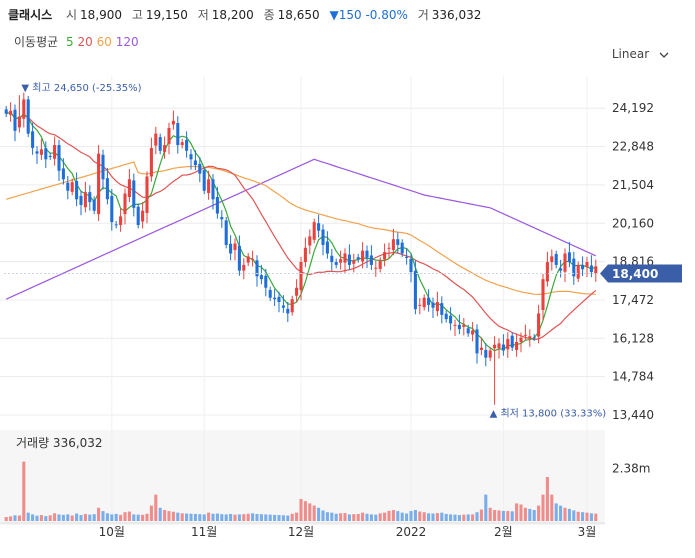 The image size is (695, 558). I want to click on last-price-label: 18,400, so click(635, 274).